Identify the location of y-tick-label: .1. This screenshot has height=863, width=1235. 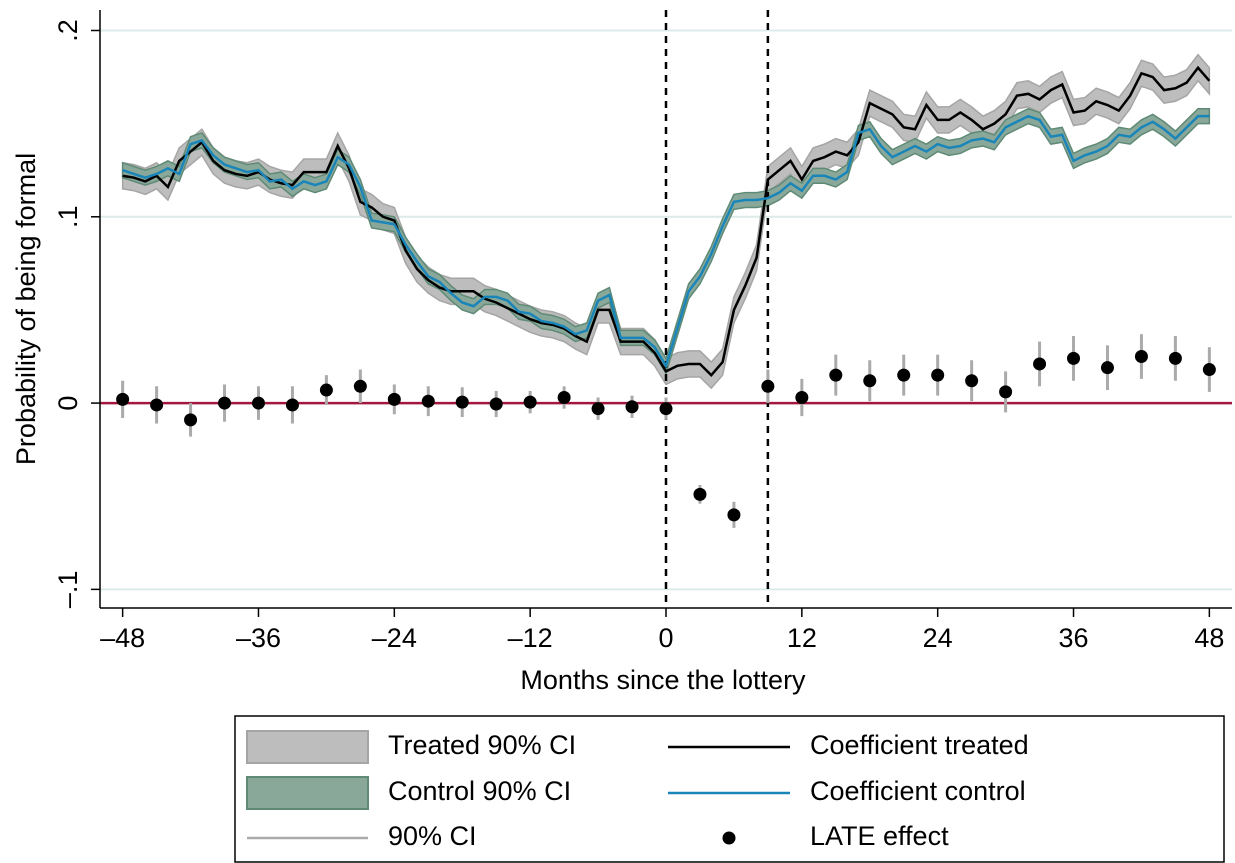
(68, 217).